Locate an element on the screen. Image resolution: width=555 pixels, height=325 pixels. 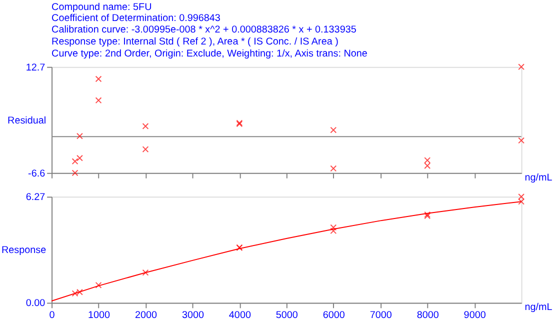
chart-title: Compound name: 5FU is located at coordinates (102, 7).